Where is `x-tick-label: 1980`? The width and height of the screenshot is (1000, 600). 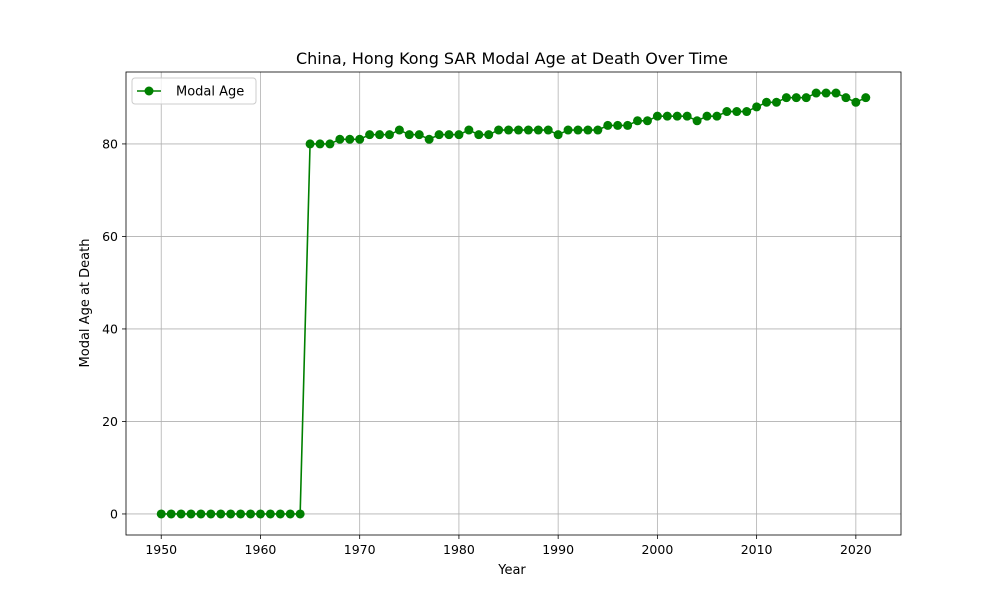 x-tick-label: 1980 is located at coordinates (459, 549).